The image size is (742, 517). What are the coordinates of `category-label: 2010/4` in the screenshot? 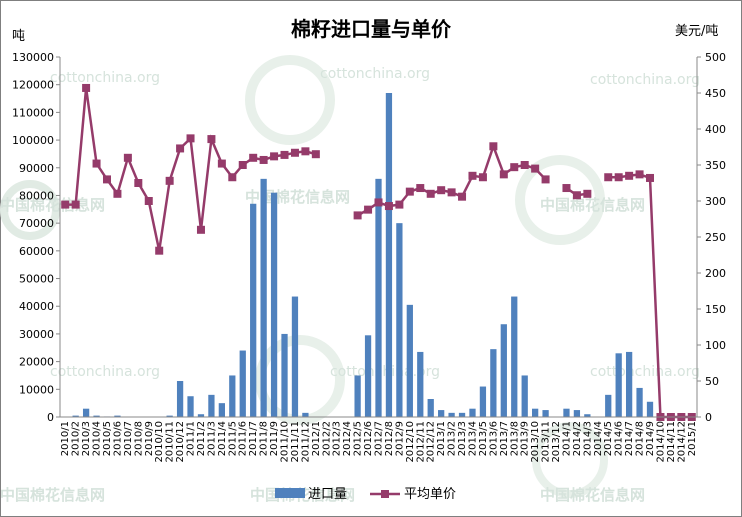 It's located at (97, 438).